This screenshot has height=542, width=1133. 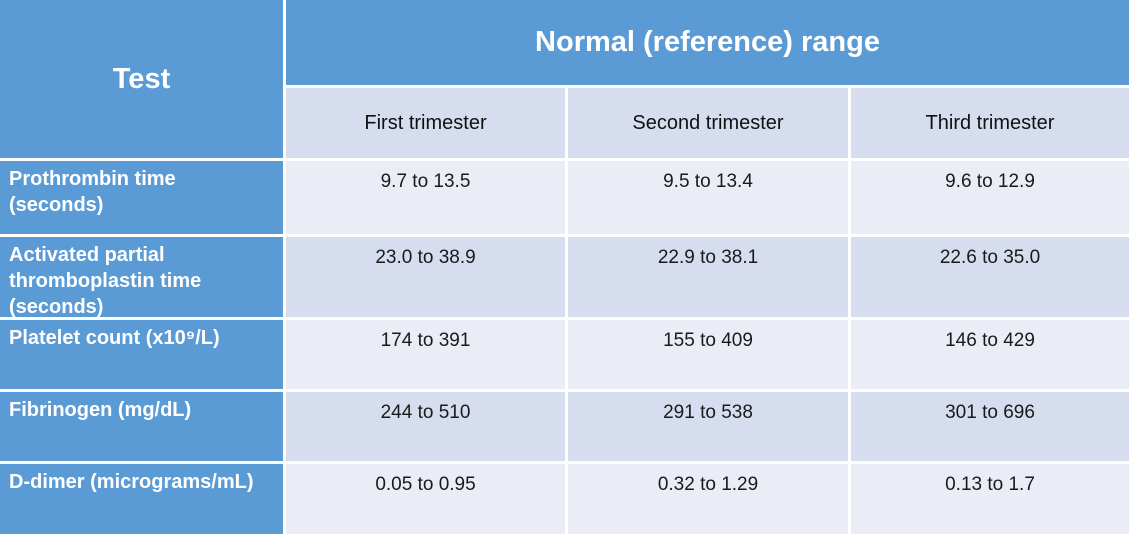 I want to click on value-cell: 9.7 to 13.5, so click(x=425, y=197).